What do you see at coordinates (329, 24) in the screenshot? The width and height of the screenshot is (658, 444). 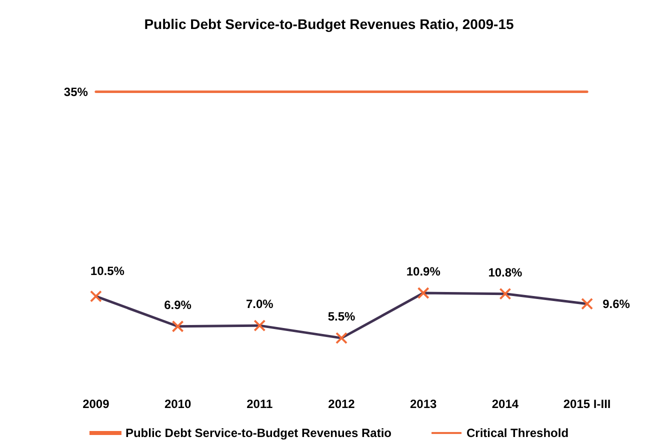 I see `chart-title: Public Debt Service-to-Budget Revenues Ratio, 2009-15` at bounding box center [329, 24].